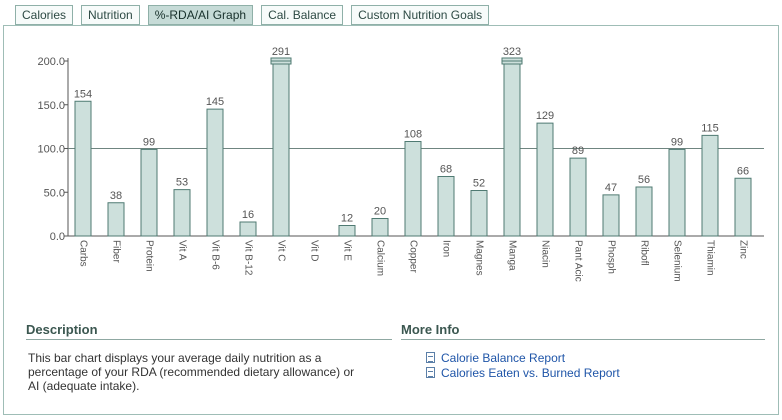  What do you see at coordinates (743, 207) in the screenshot?
I see `bar-zinc` at bounding box center [743, 207].